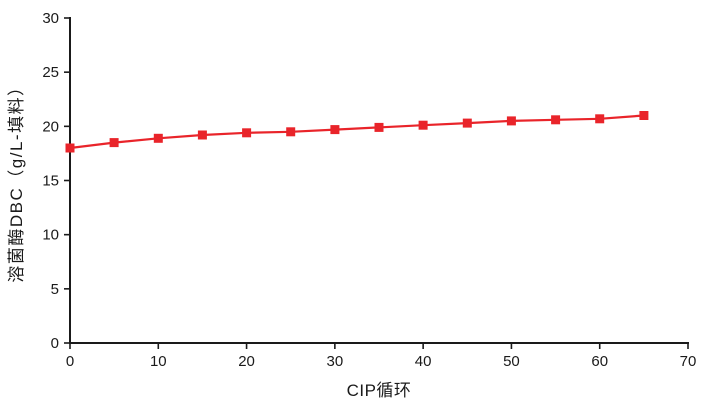 The image size is (707, 404). Describe the element at coordinates (55, 343) in the screenshot. I see `y-tick-label: 0` at that location.